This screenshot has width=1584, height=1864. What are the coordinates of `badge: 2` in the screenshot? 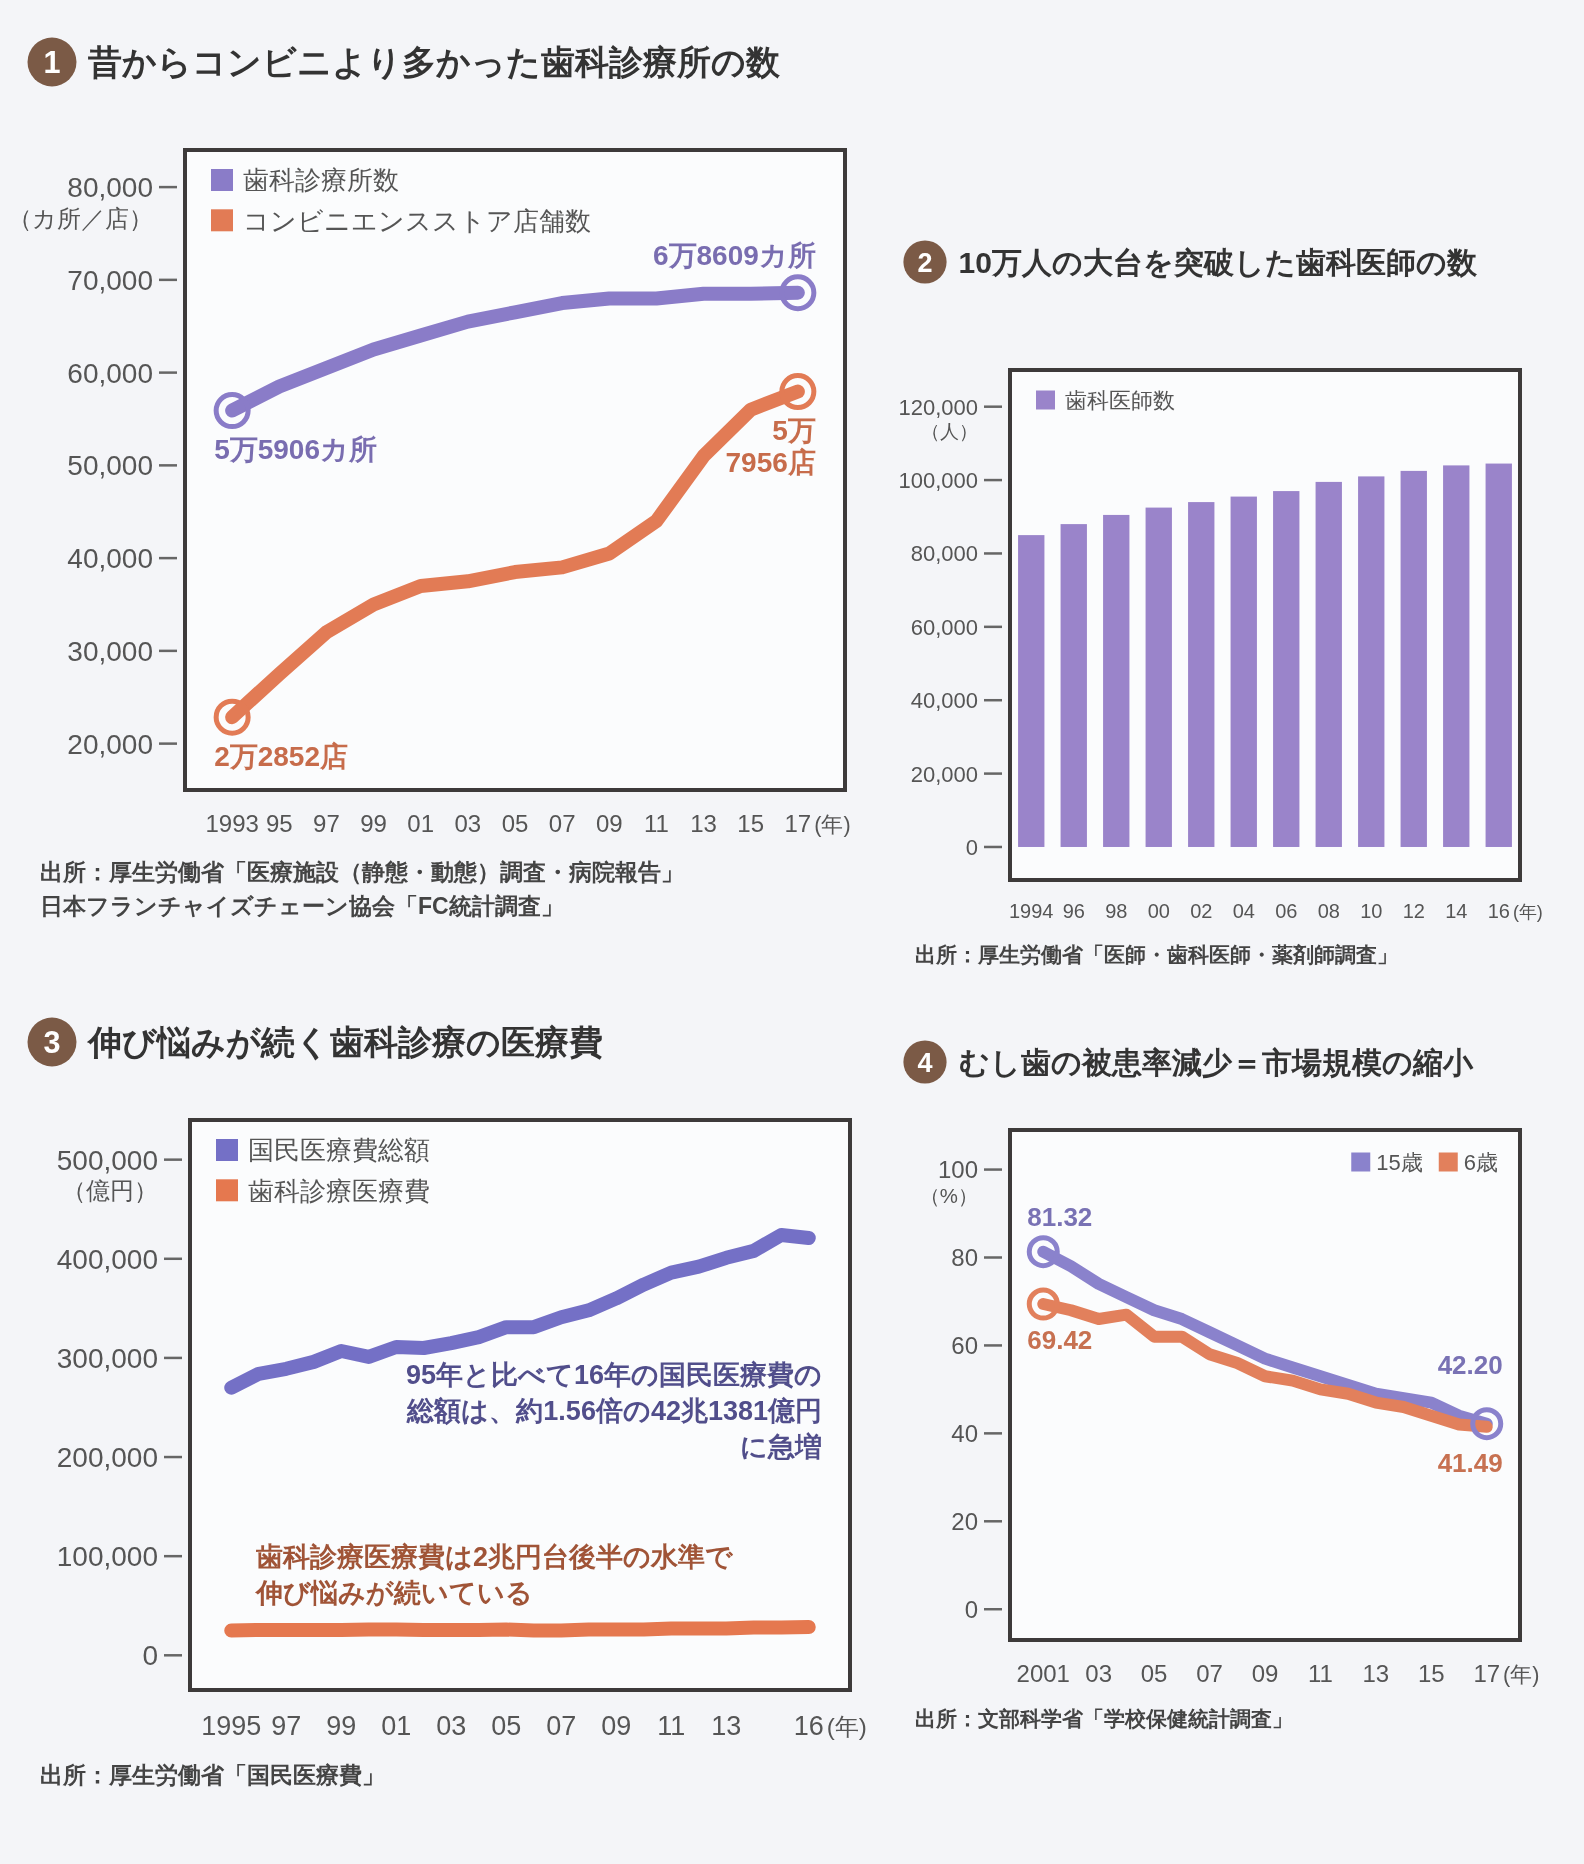 It's located at (925, 262).